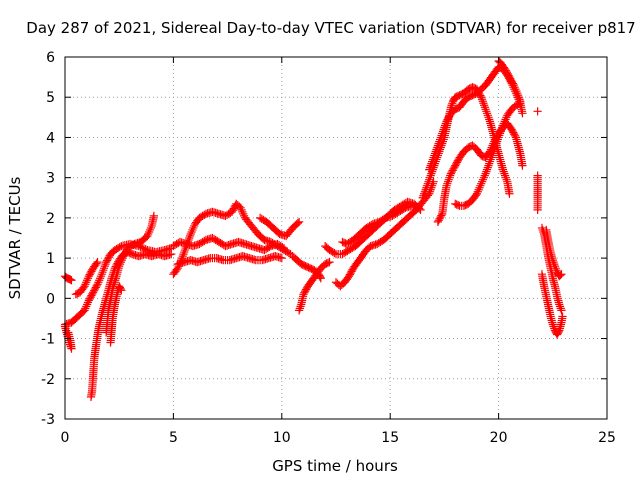 The image size is (640, 480). Describe the element at coordinates (48, 340) in the screenshot. I see `y-tick-label: -1` at that location.